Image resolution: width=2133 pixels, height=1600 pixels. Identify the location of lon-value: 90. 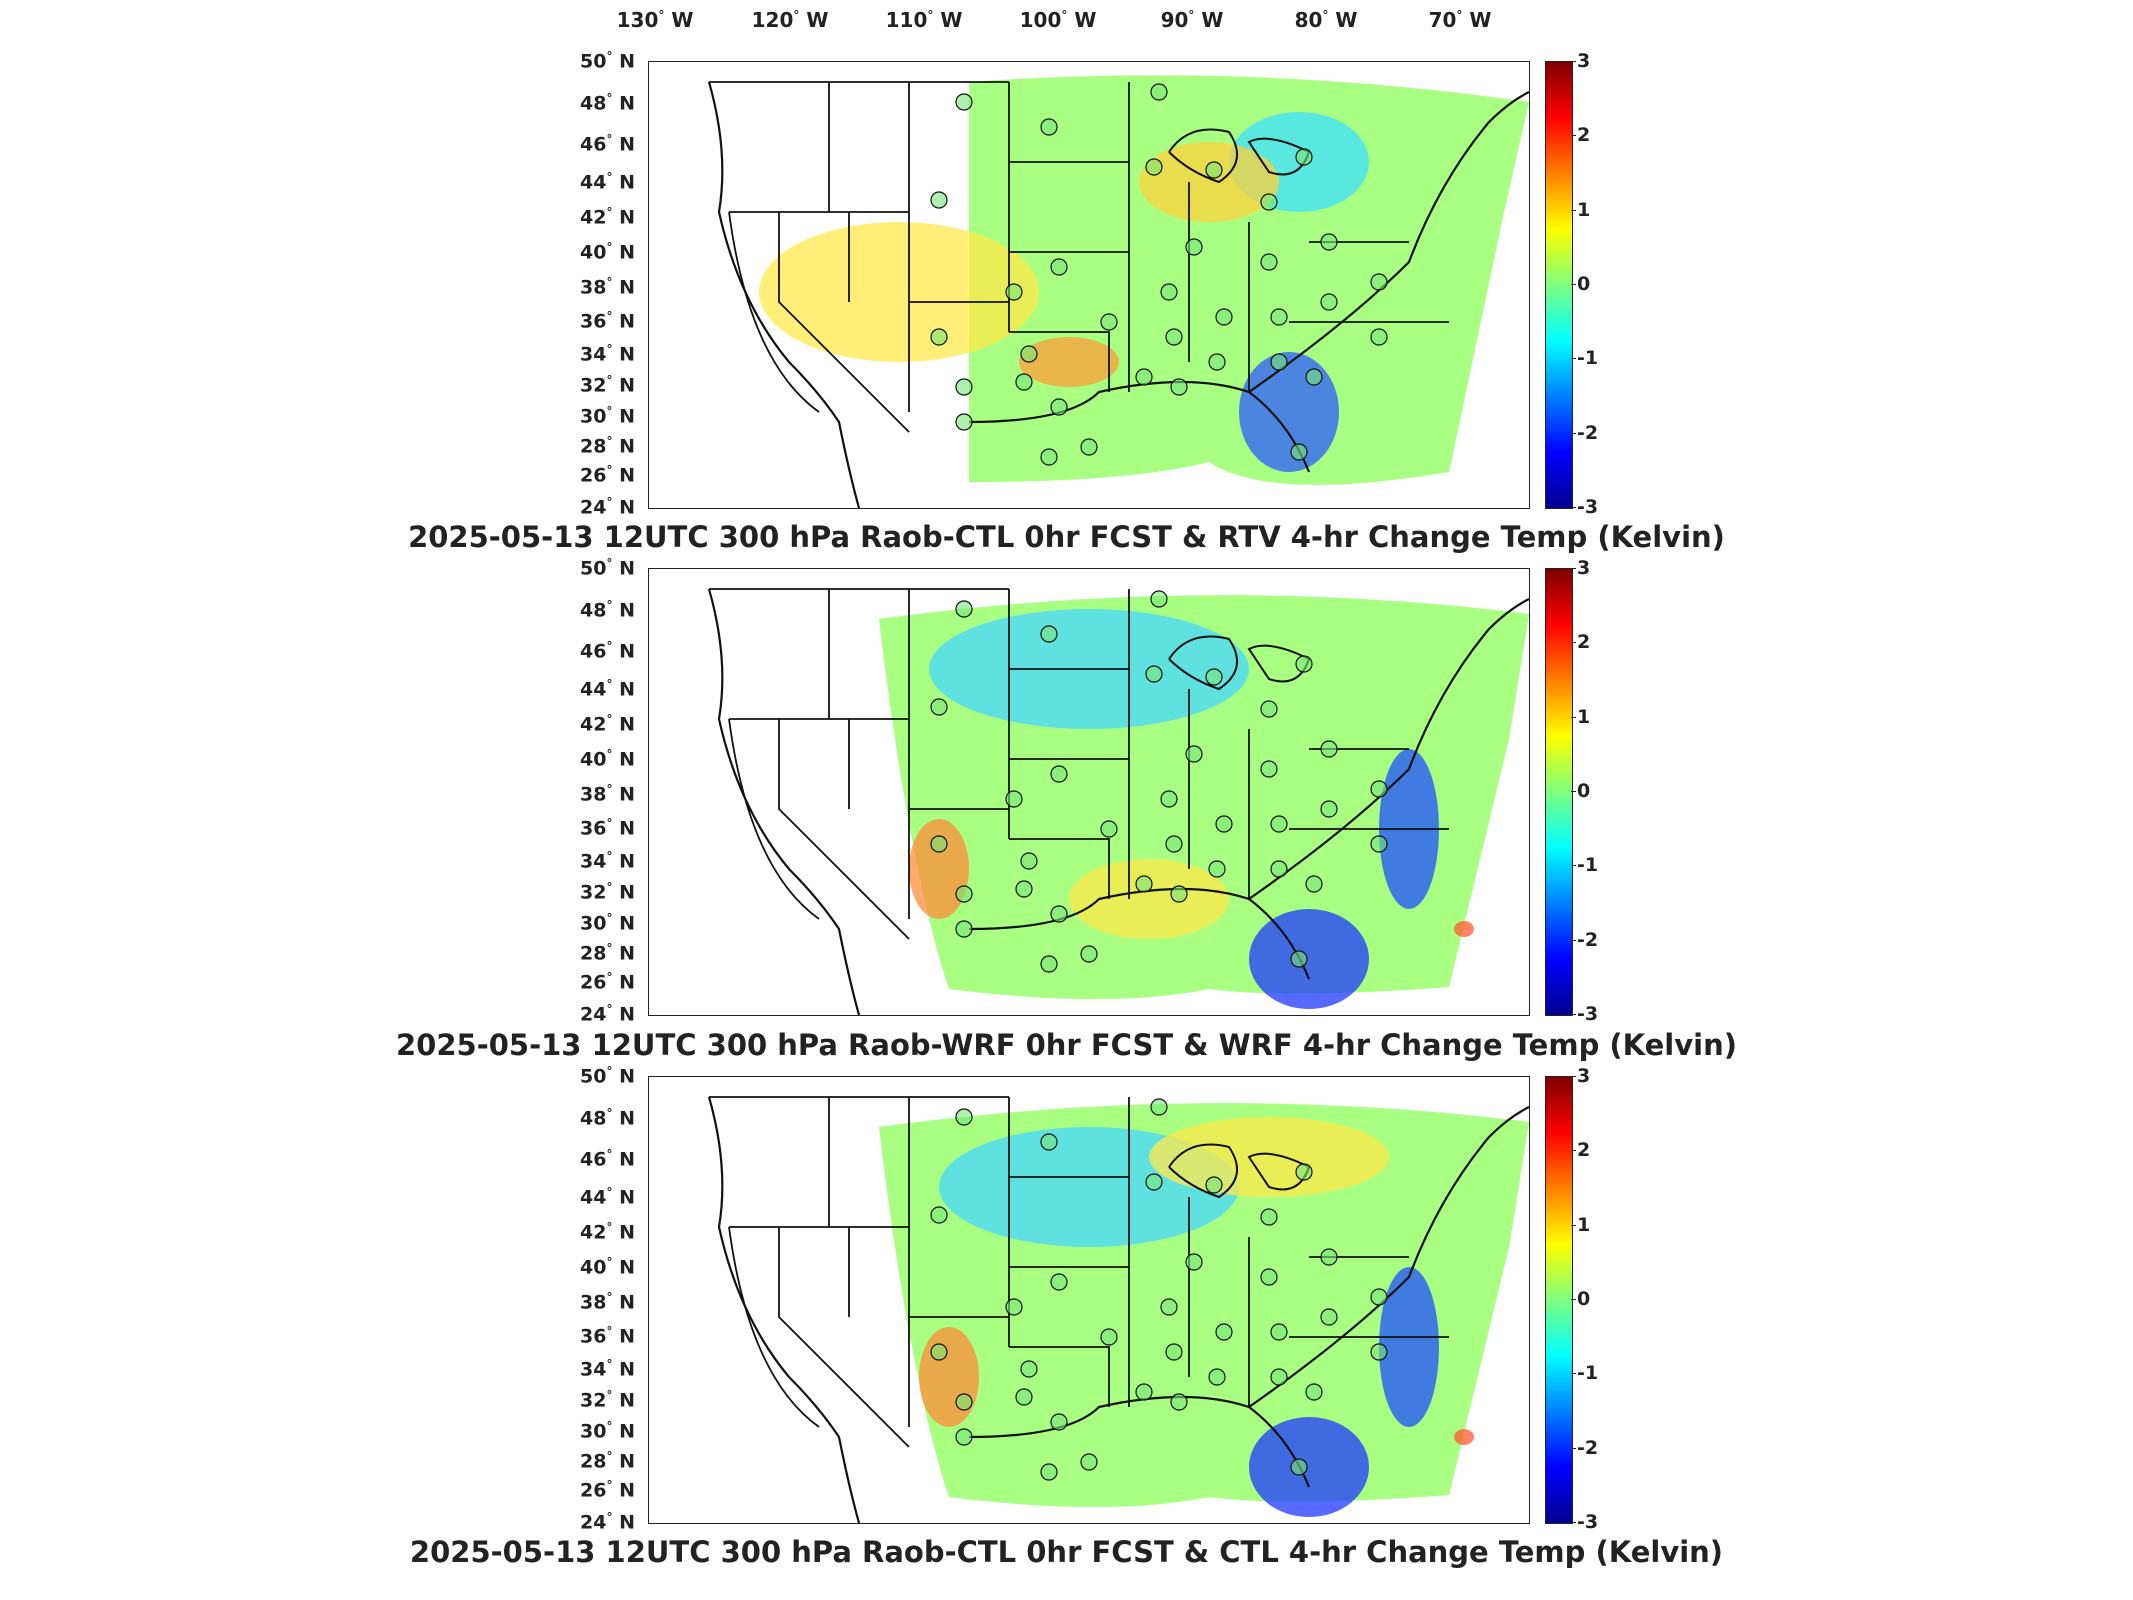
(1174, 20).